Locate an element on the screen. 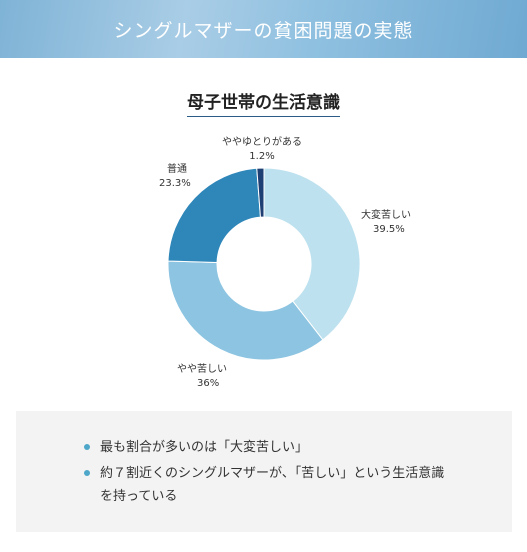 Image resolution: width=527 pixels, height=552 pixels. slice-2-name: 普通 is located at coordinates (177, 169).